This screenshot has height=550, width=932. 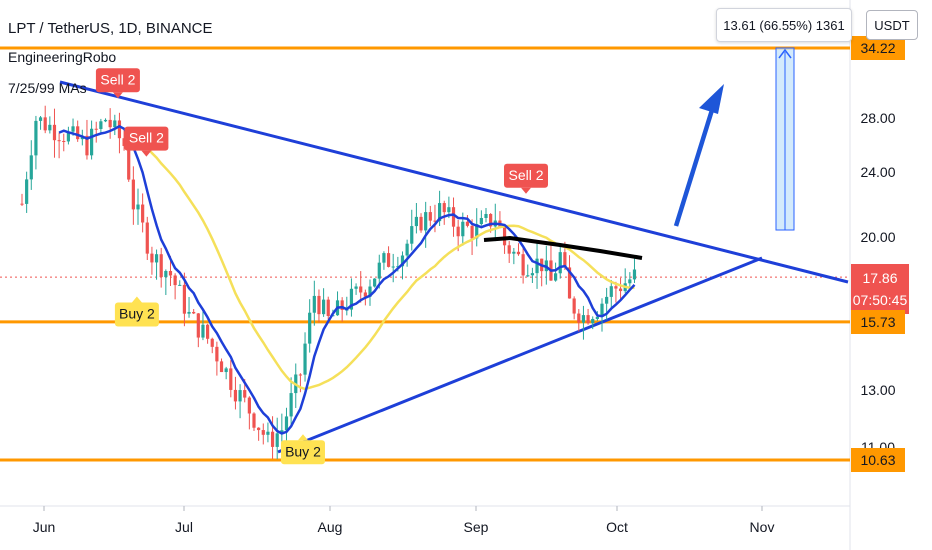 I want to click on projection-arrow-head, so click(x=711, y=99).